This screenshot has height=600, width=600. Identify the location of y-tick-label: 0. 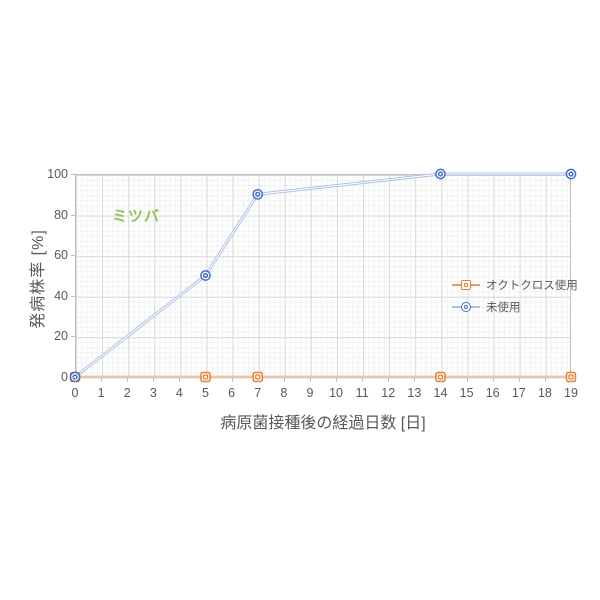
(64, 377).